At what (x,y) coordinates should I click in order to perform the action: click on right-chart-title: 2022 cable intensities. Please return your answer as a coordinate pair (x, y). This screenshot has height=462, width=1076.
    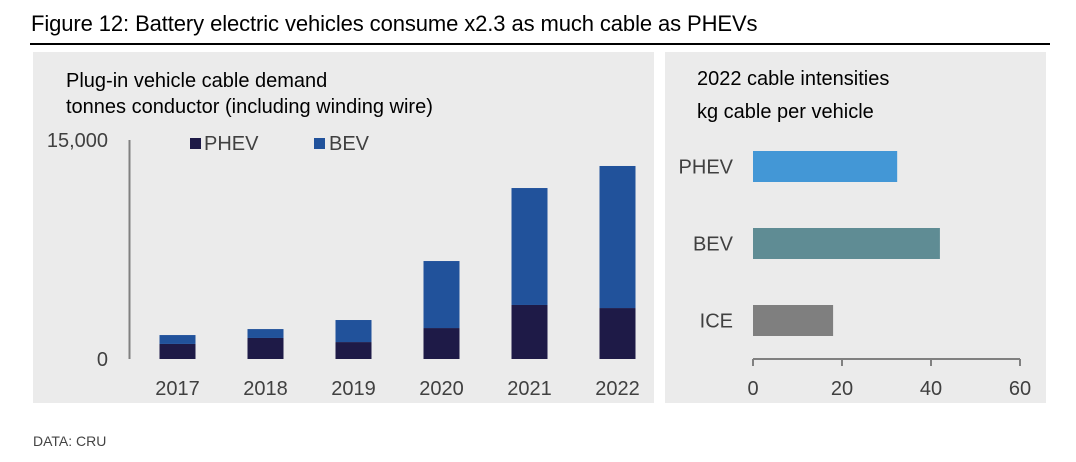
    Looking at the image, I should click on (793, 79).